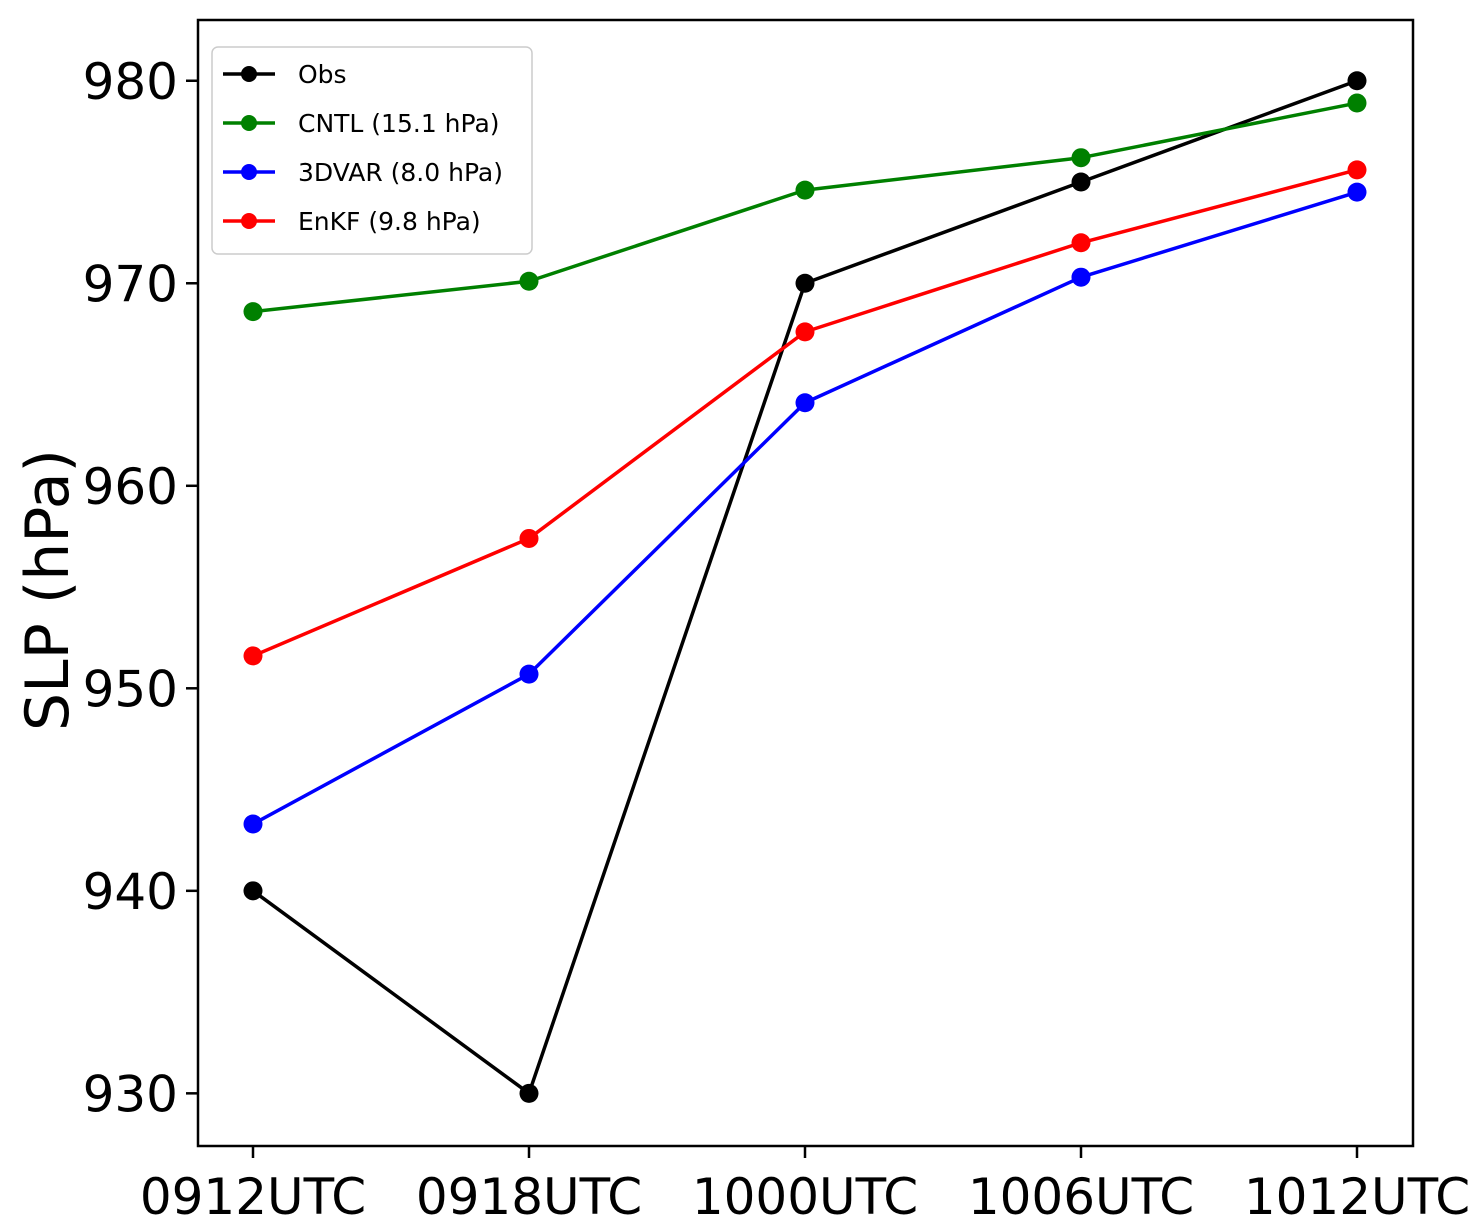 The height and width of the screenshot is (1232, 1484). What do you see at coordinates (249, 221) in the screenshot?
I see `legend-marker-enkf` at bounding box center [249, 221].